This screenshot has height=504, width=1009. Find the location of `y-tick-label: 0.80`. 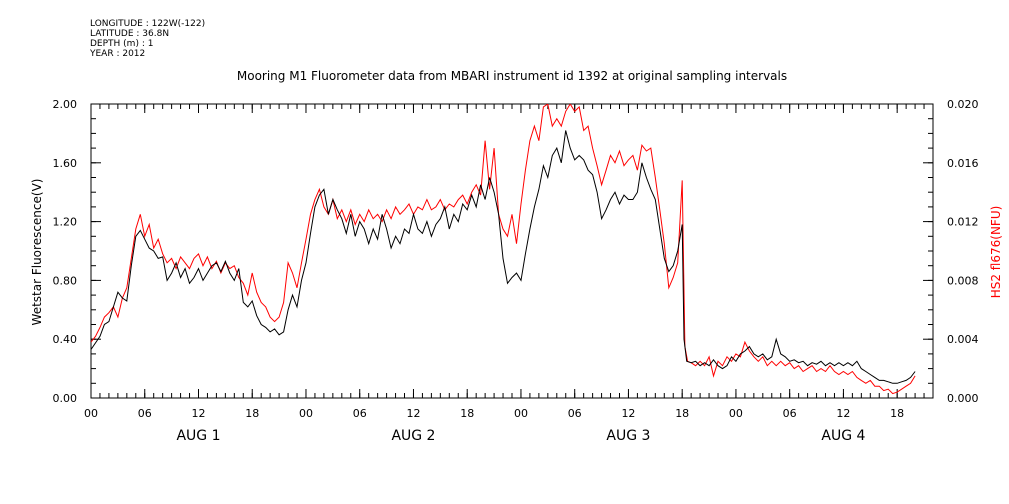

y-tick-label: 0.80 is located at coordinates (65, 280).